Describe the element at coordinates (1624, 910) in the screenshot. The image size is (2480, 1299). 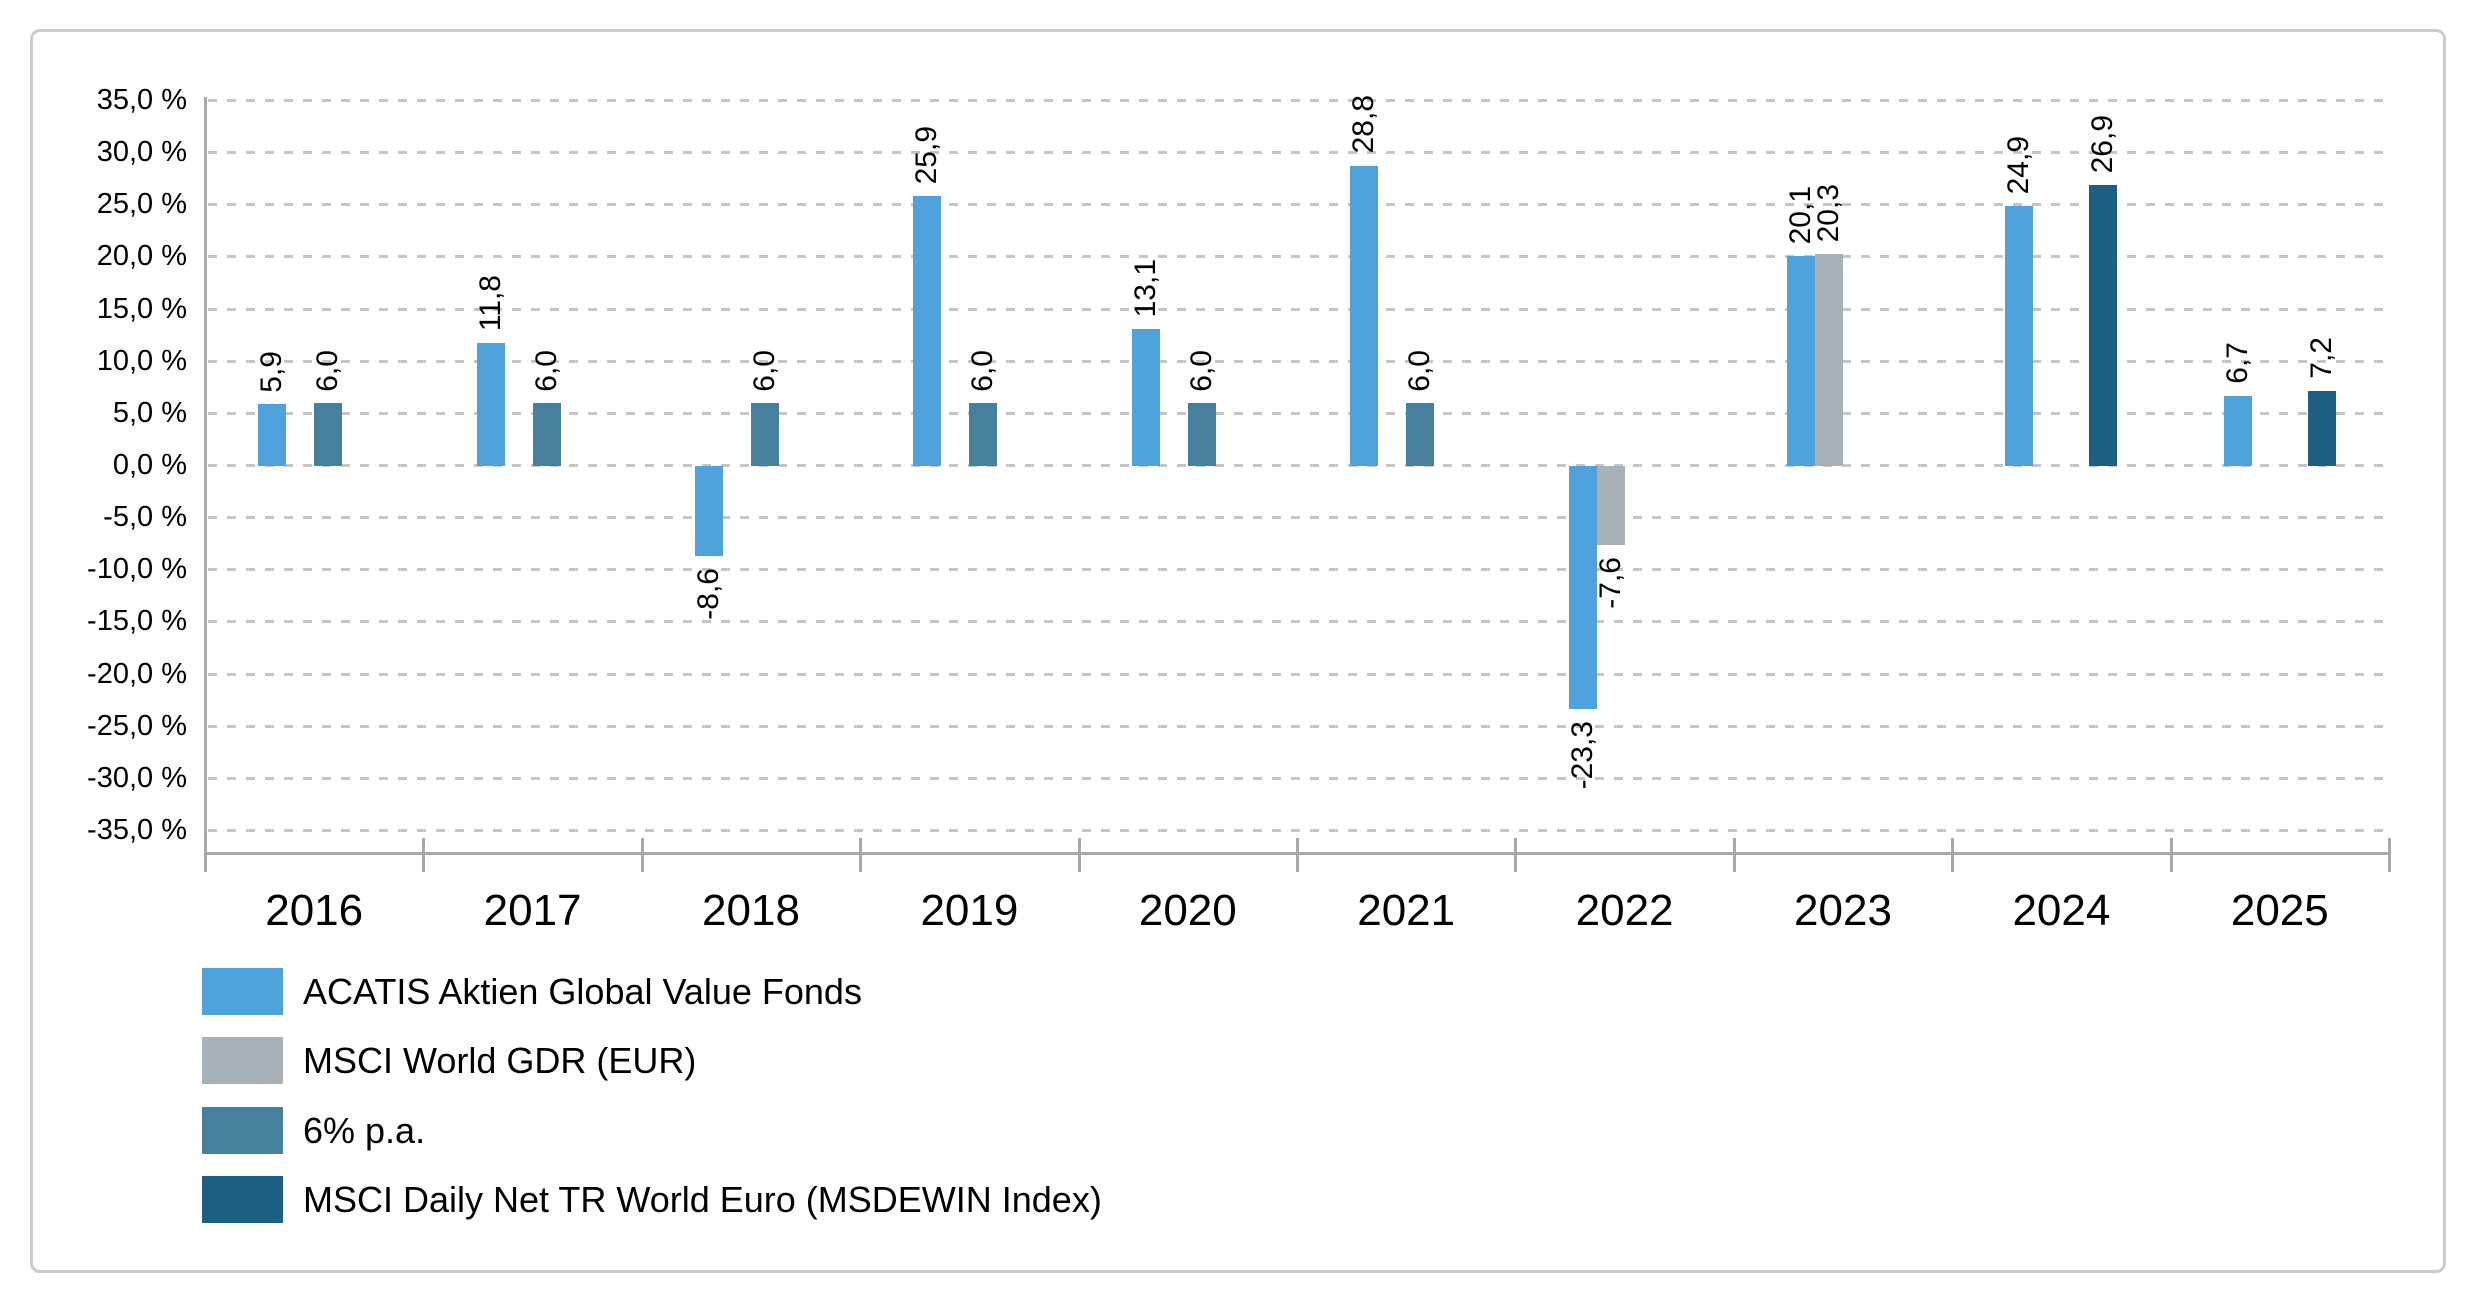
I see `x-axis-year-label: 2022` at that location.